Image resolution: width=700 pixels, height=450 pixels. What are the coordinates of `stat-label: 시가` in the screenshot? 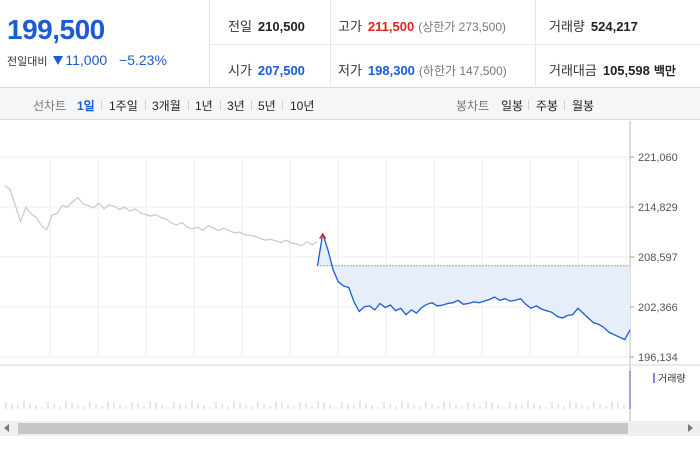 It's located at (240, 70).